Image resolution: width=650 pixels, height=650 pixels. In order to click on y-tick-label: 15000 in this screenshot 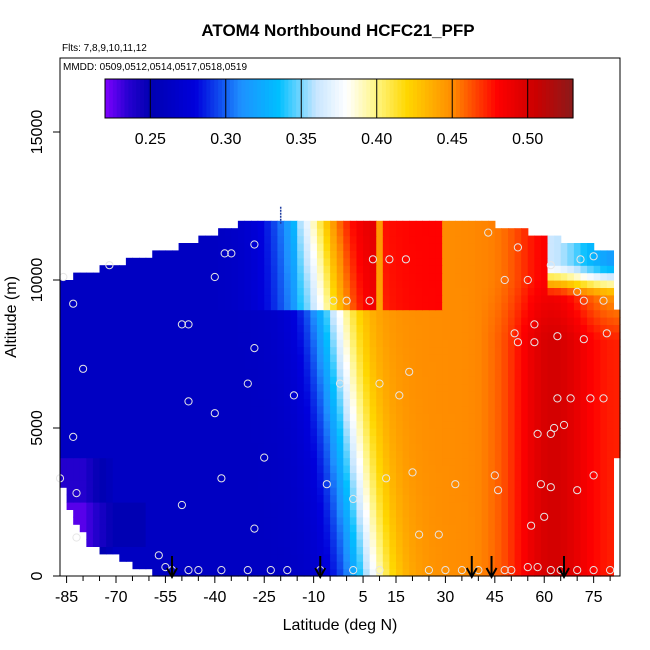, I will do `click(37, 132)`.